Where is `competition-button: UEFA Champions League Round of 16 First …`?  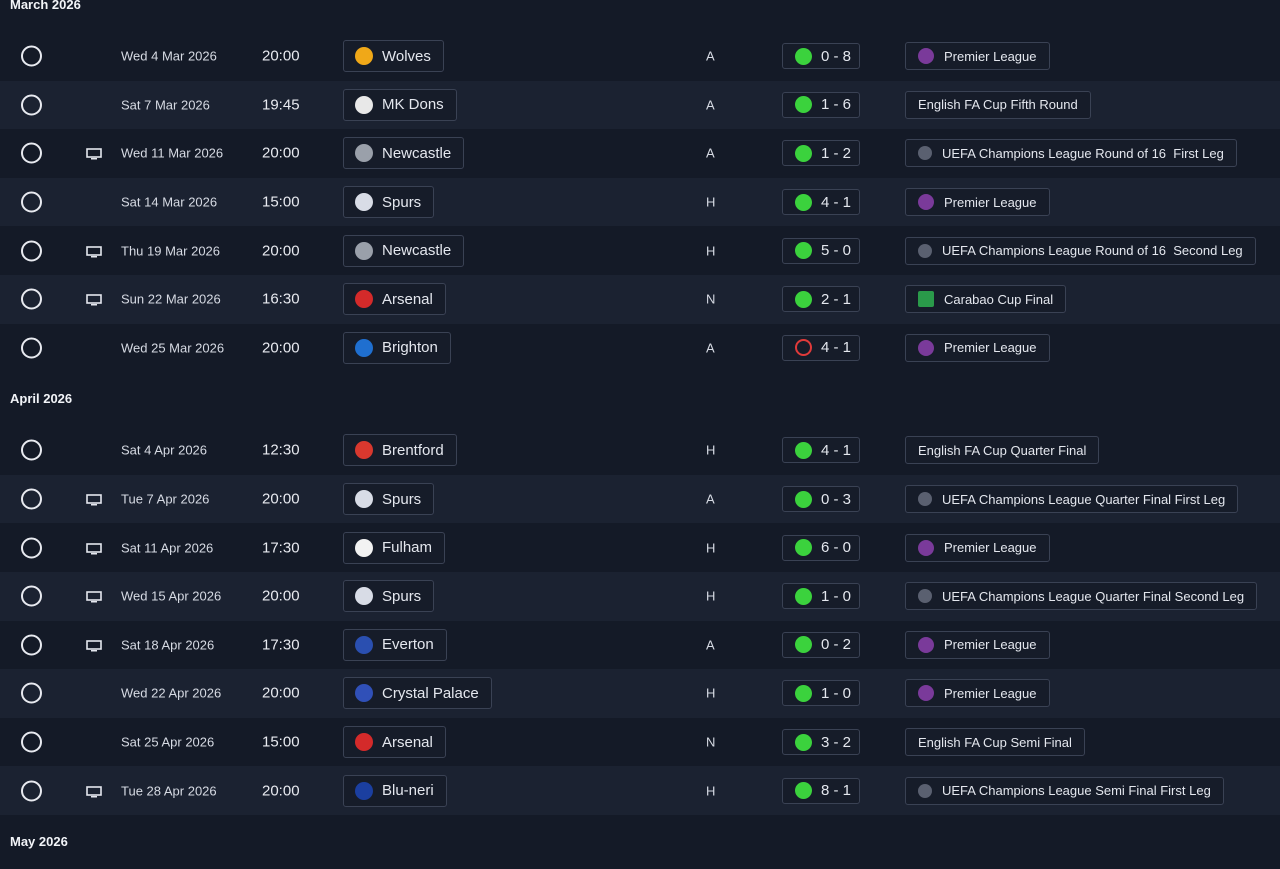
competition-button: UEFA Champions League Round of 16 First … is located at coordinates (1071, 153).